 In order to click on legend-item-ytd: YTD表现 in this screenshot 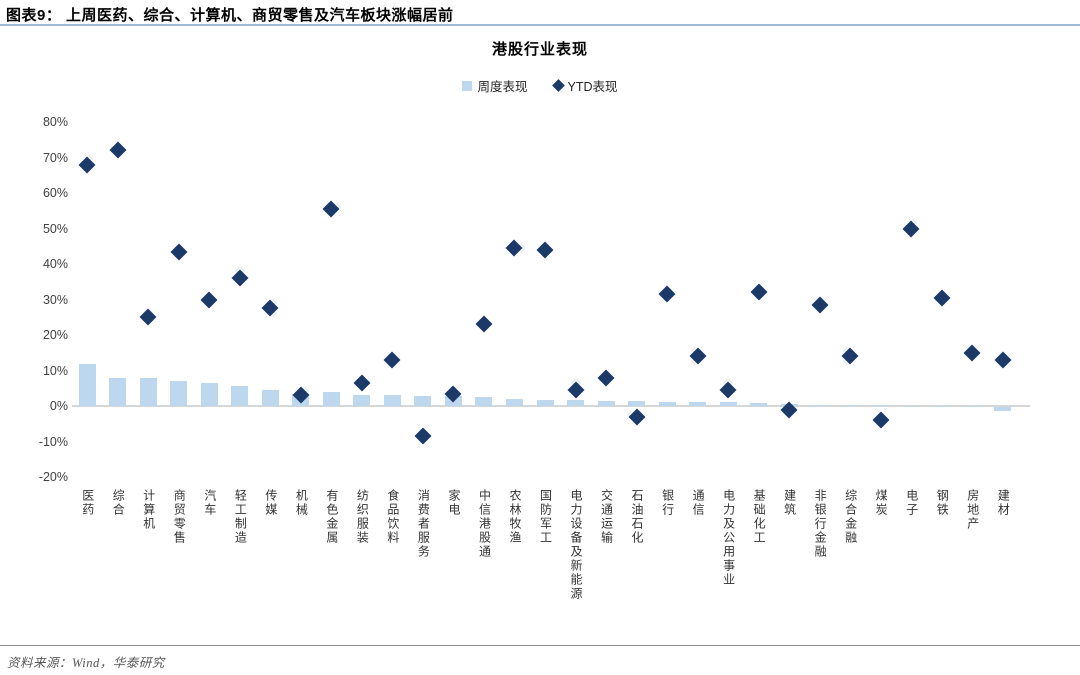, I will do `click(584, 85)`.